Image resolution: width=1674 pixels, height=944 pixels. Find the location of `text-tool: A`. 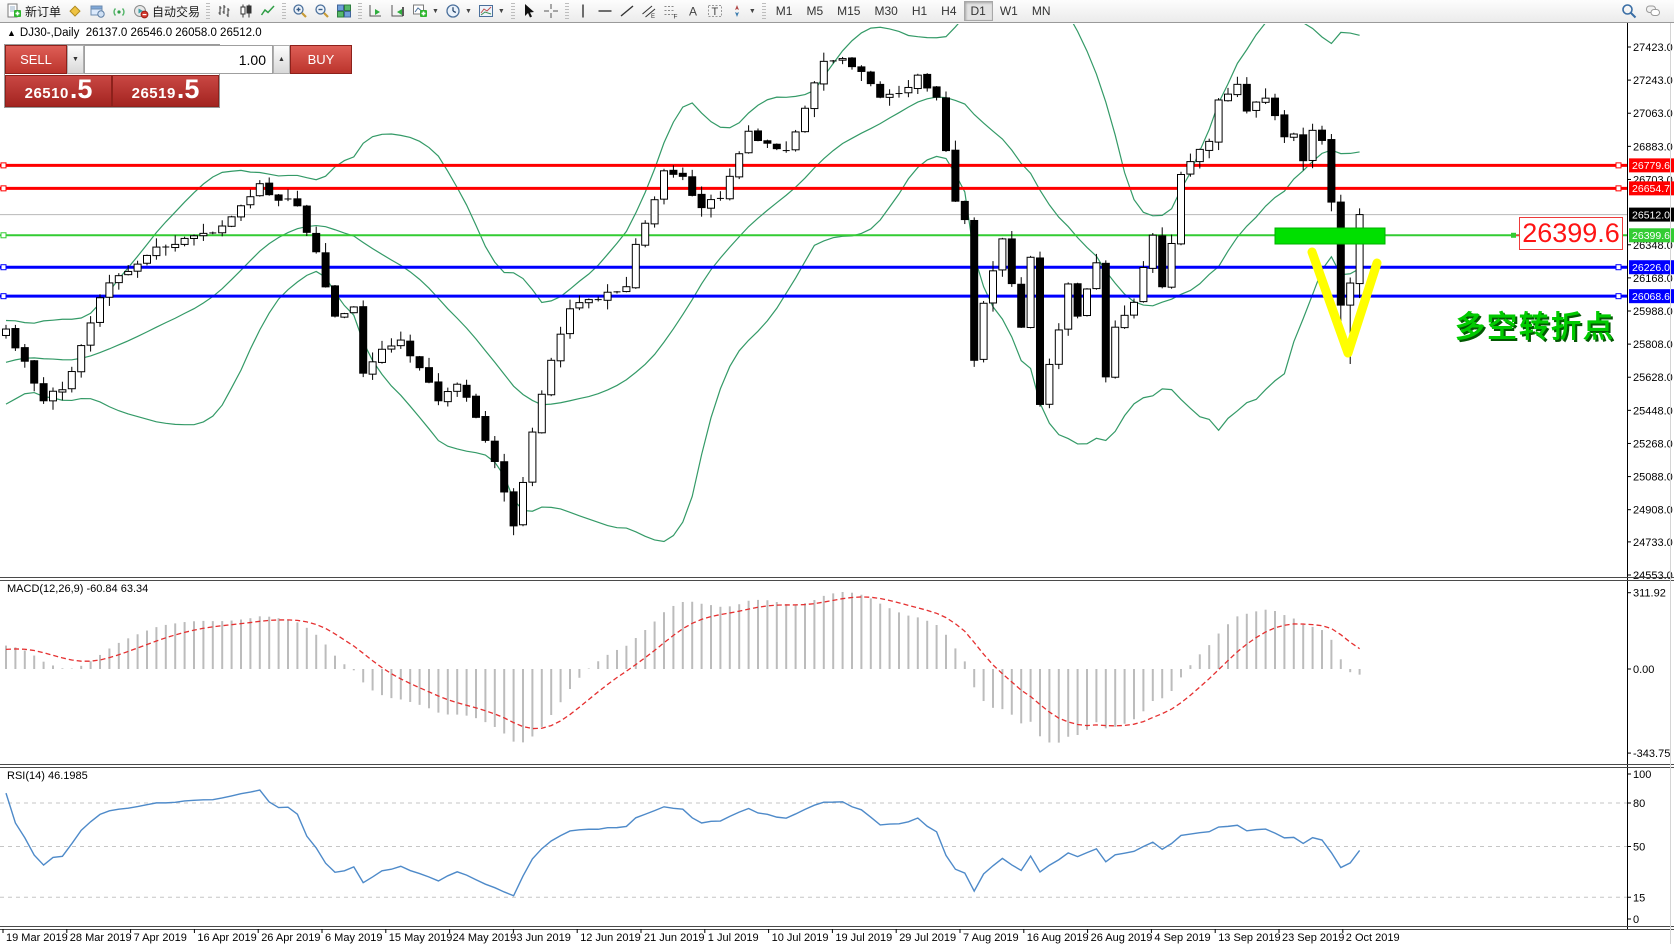

text-tool: A is located at coordinates (693, 11).